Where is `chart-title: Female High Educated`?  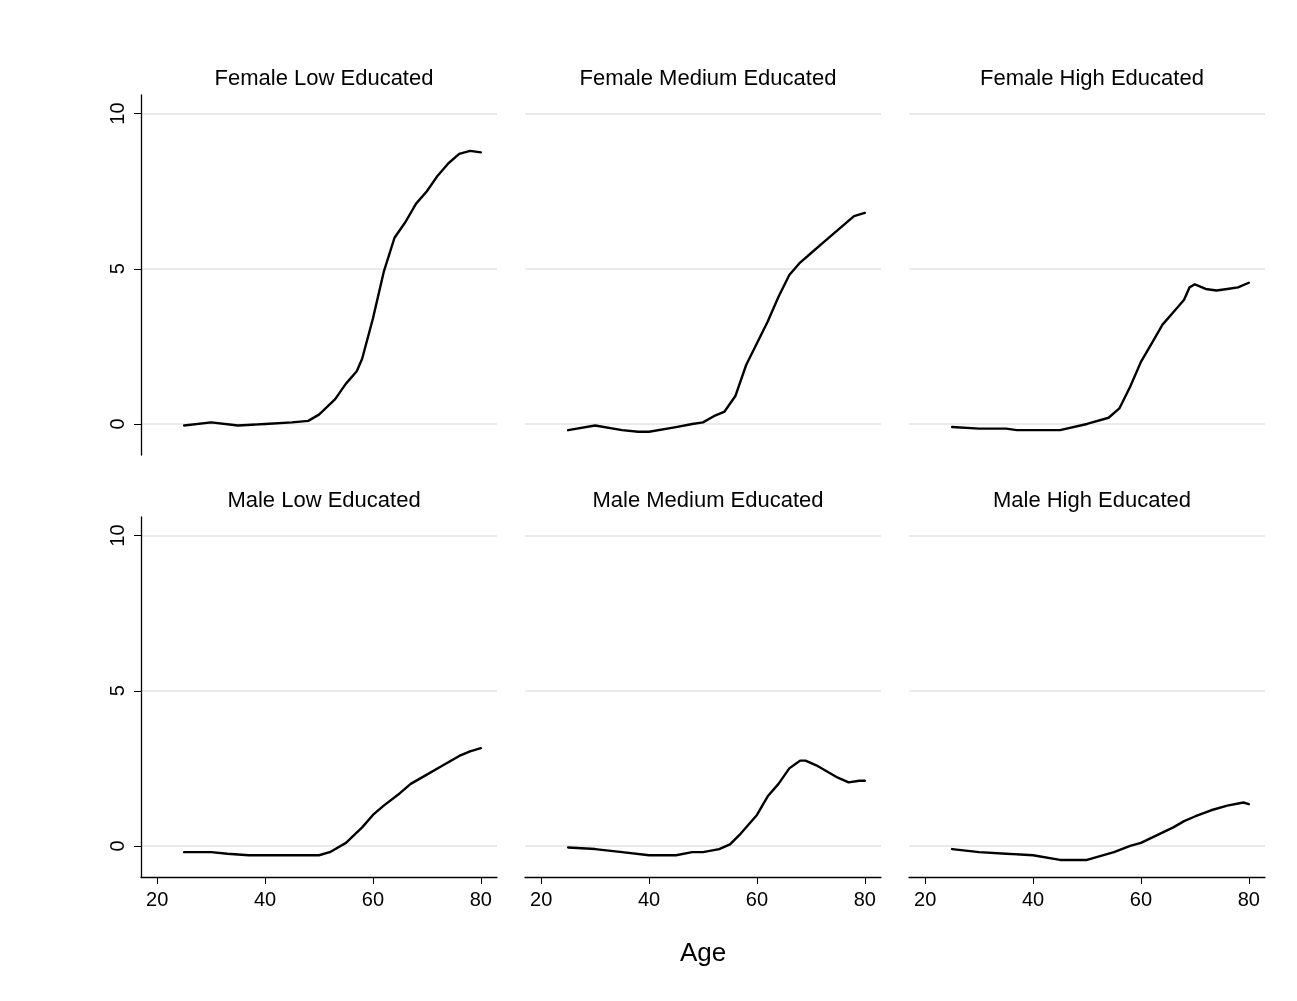
chart-title: Female High Educated is located at coordinates (1092, 77).